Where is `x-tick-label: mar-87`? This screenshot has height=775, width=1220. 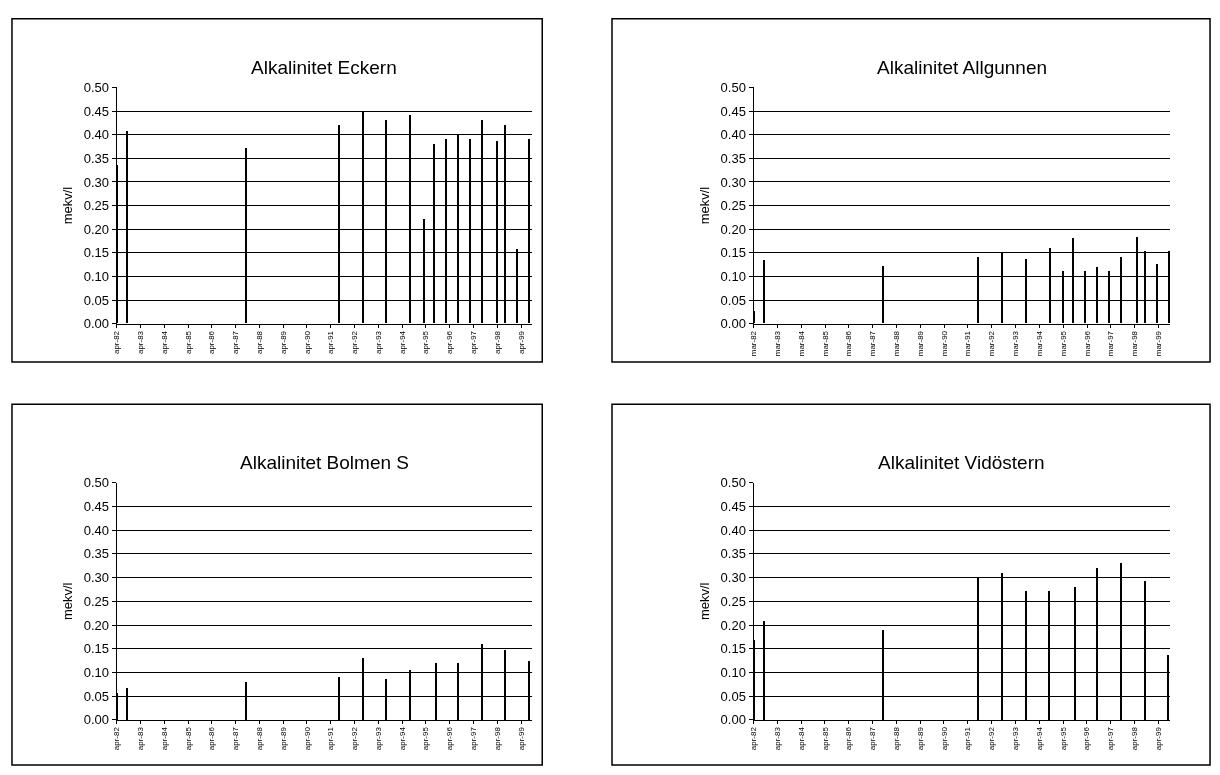 x-tick-label: mar-87 is located at coordinates (873, 343).